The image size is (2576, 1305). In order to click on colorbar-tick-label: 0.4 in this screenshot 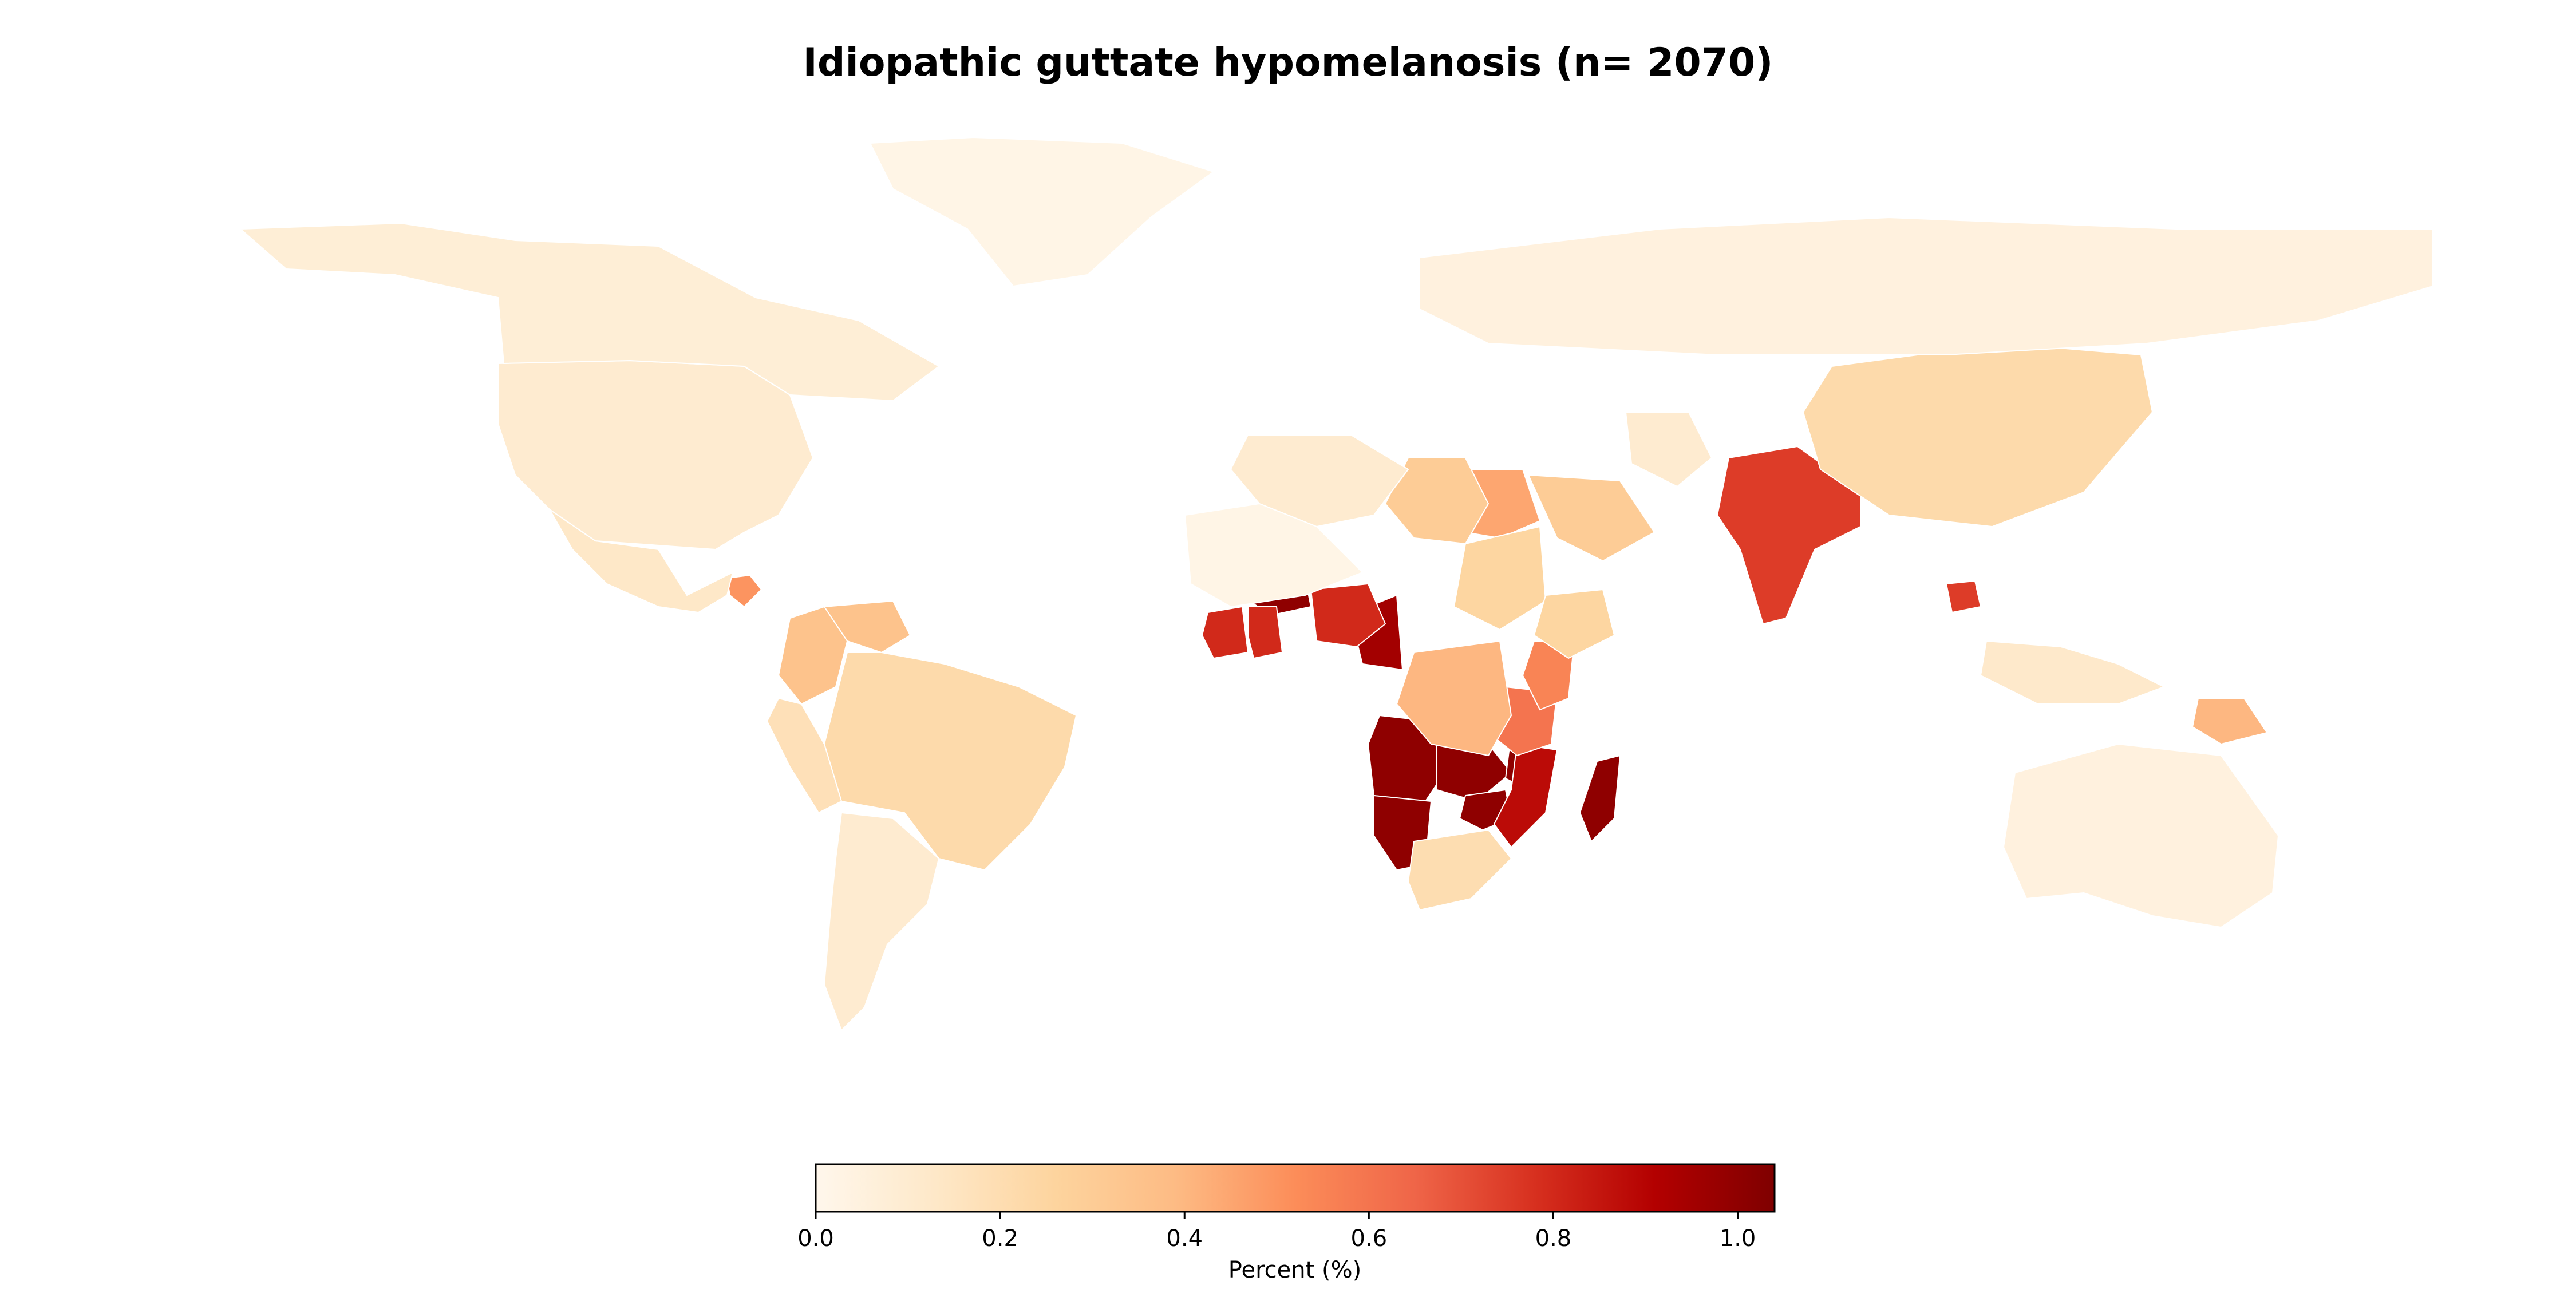, I will do `click(1184, 1238)`.